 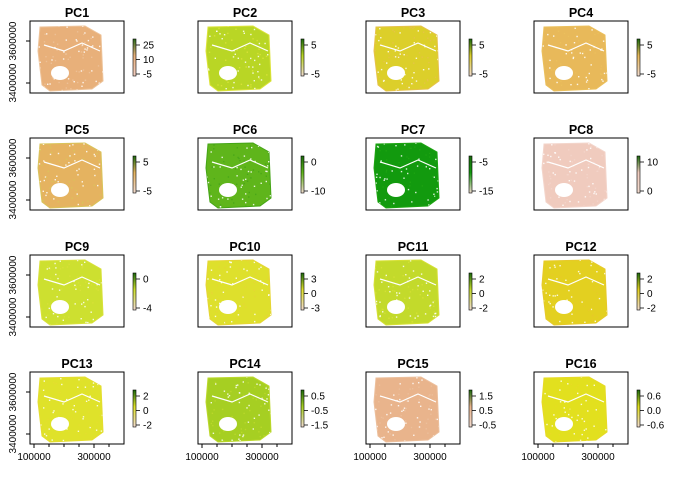 I want to click on panel-title: PC10, so click(x=244, y=247).